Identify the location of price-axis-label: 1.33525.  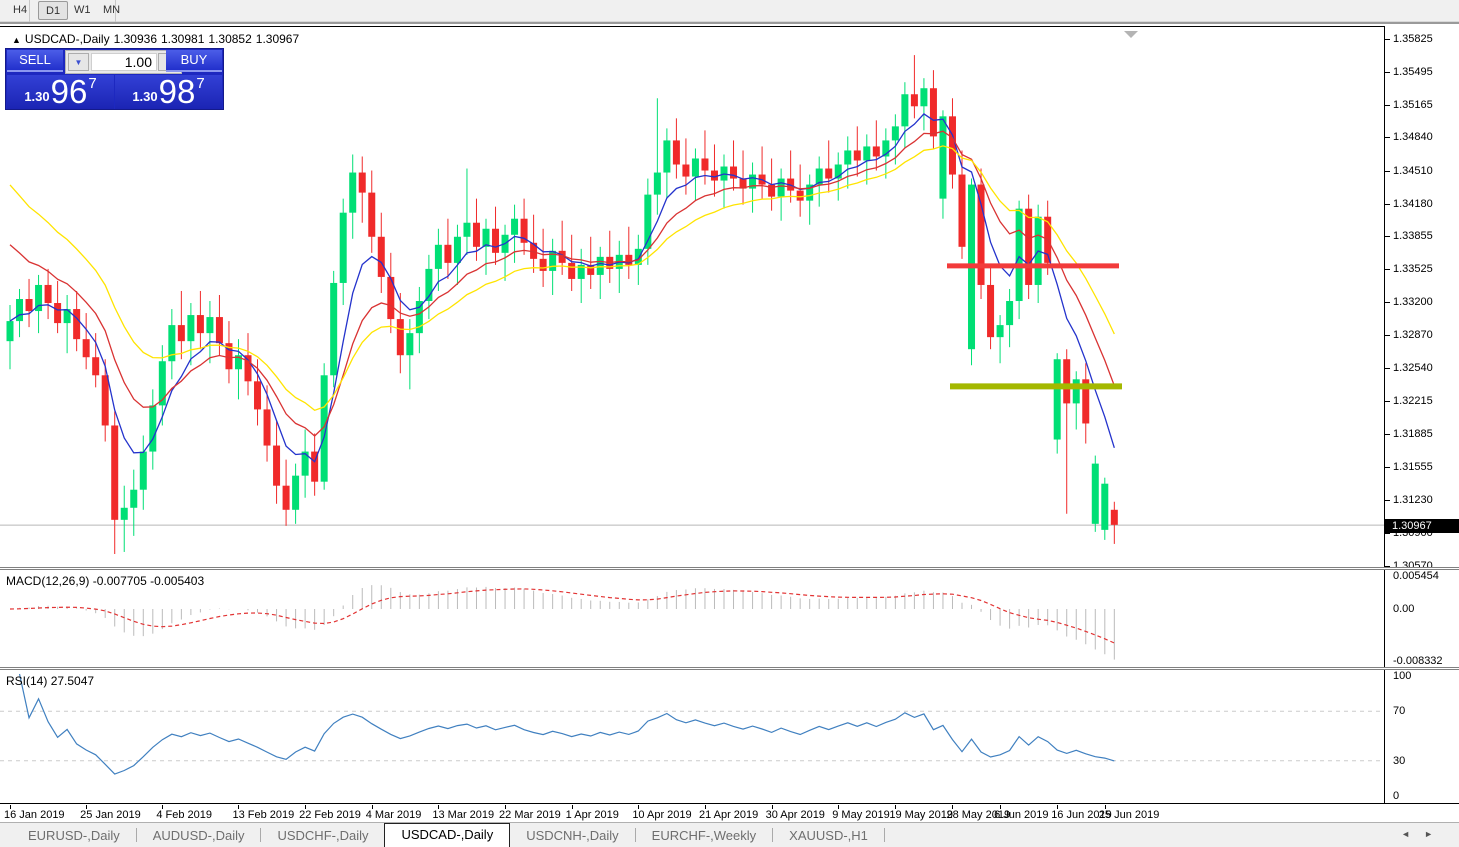
(1413, 269).